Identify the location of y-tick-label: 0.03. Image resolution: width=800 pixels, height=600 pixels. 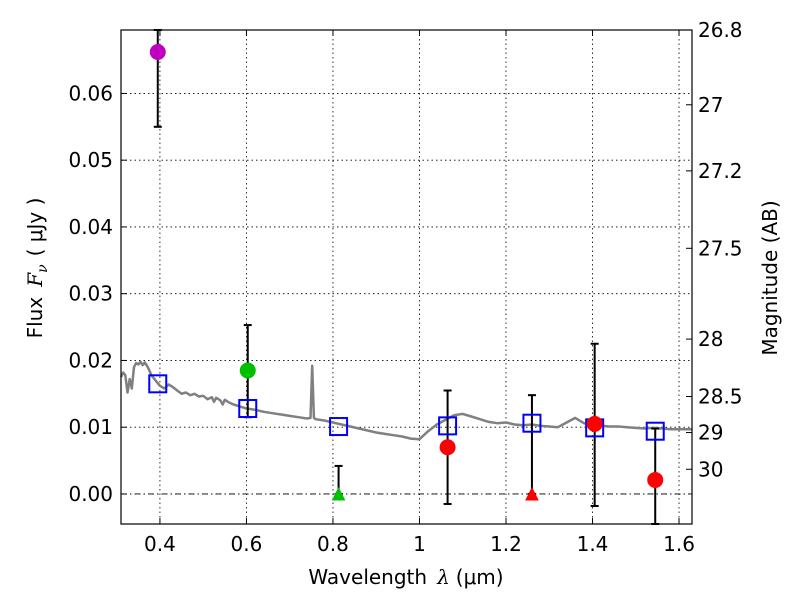
(90, 294).